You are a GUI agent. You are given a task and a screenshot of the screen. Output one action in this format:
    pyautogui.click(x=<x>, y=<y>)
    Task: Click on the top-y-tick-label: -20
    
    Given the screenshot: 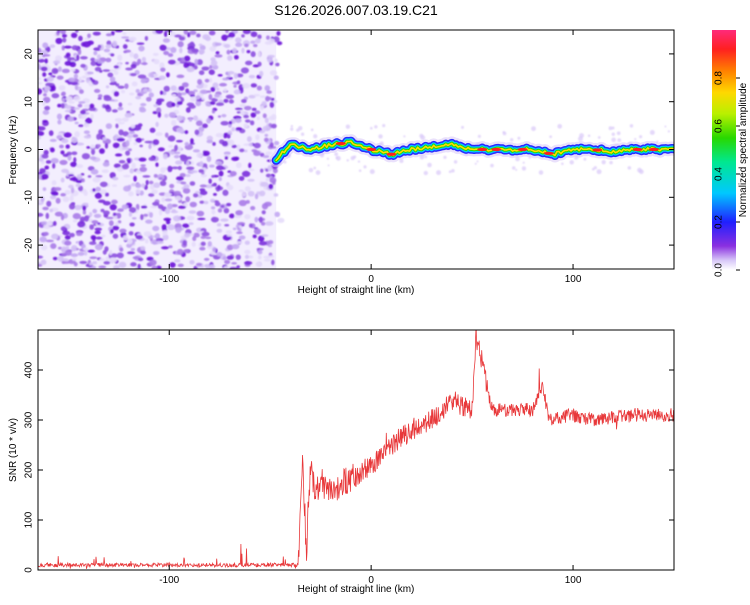 What is the action you would take?
    pyautogui.click(x=29, y=244)
    